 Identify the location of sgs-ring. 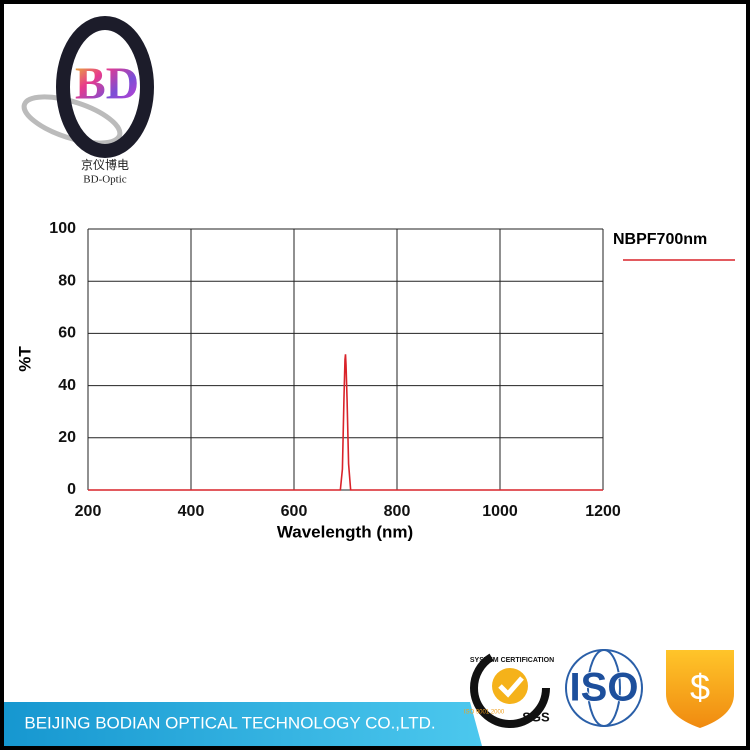
(510, 688).